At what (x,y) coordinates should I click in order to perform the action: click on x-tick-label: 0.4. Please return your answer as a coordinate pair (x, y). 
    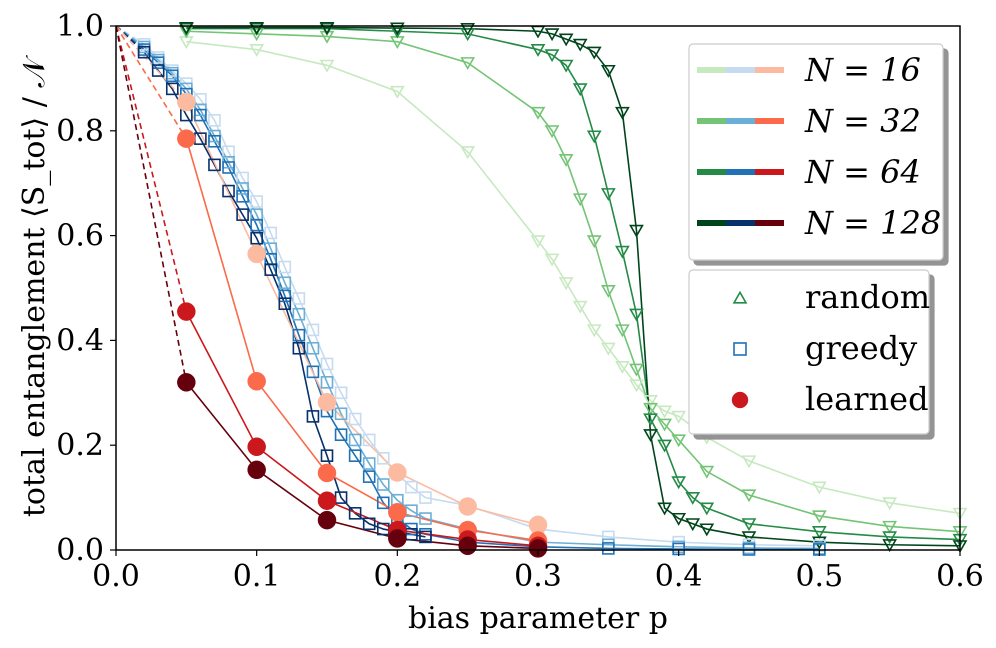
    Looking at the image, I should click on (679, 576).